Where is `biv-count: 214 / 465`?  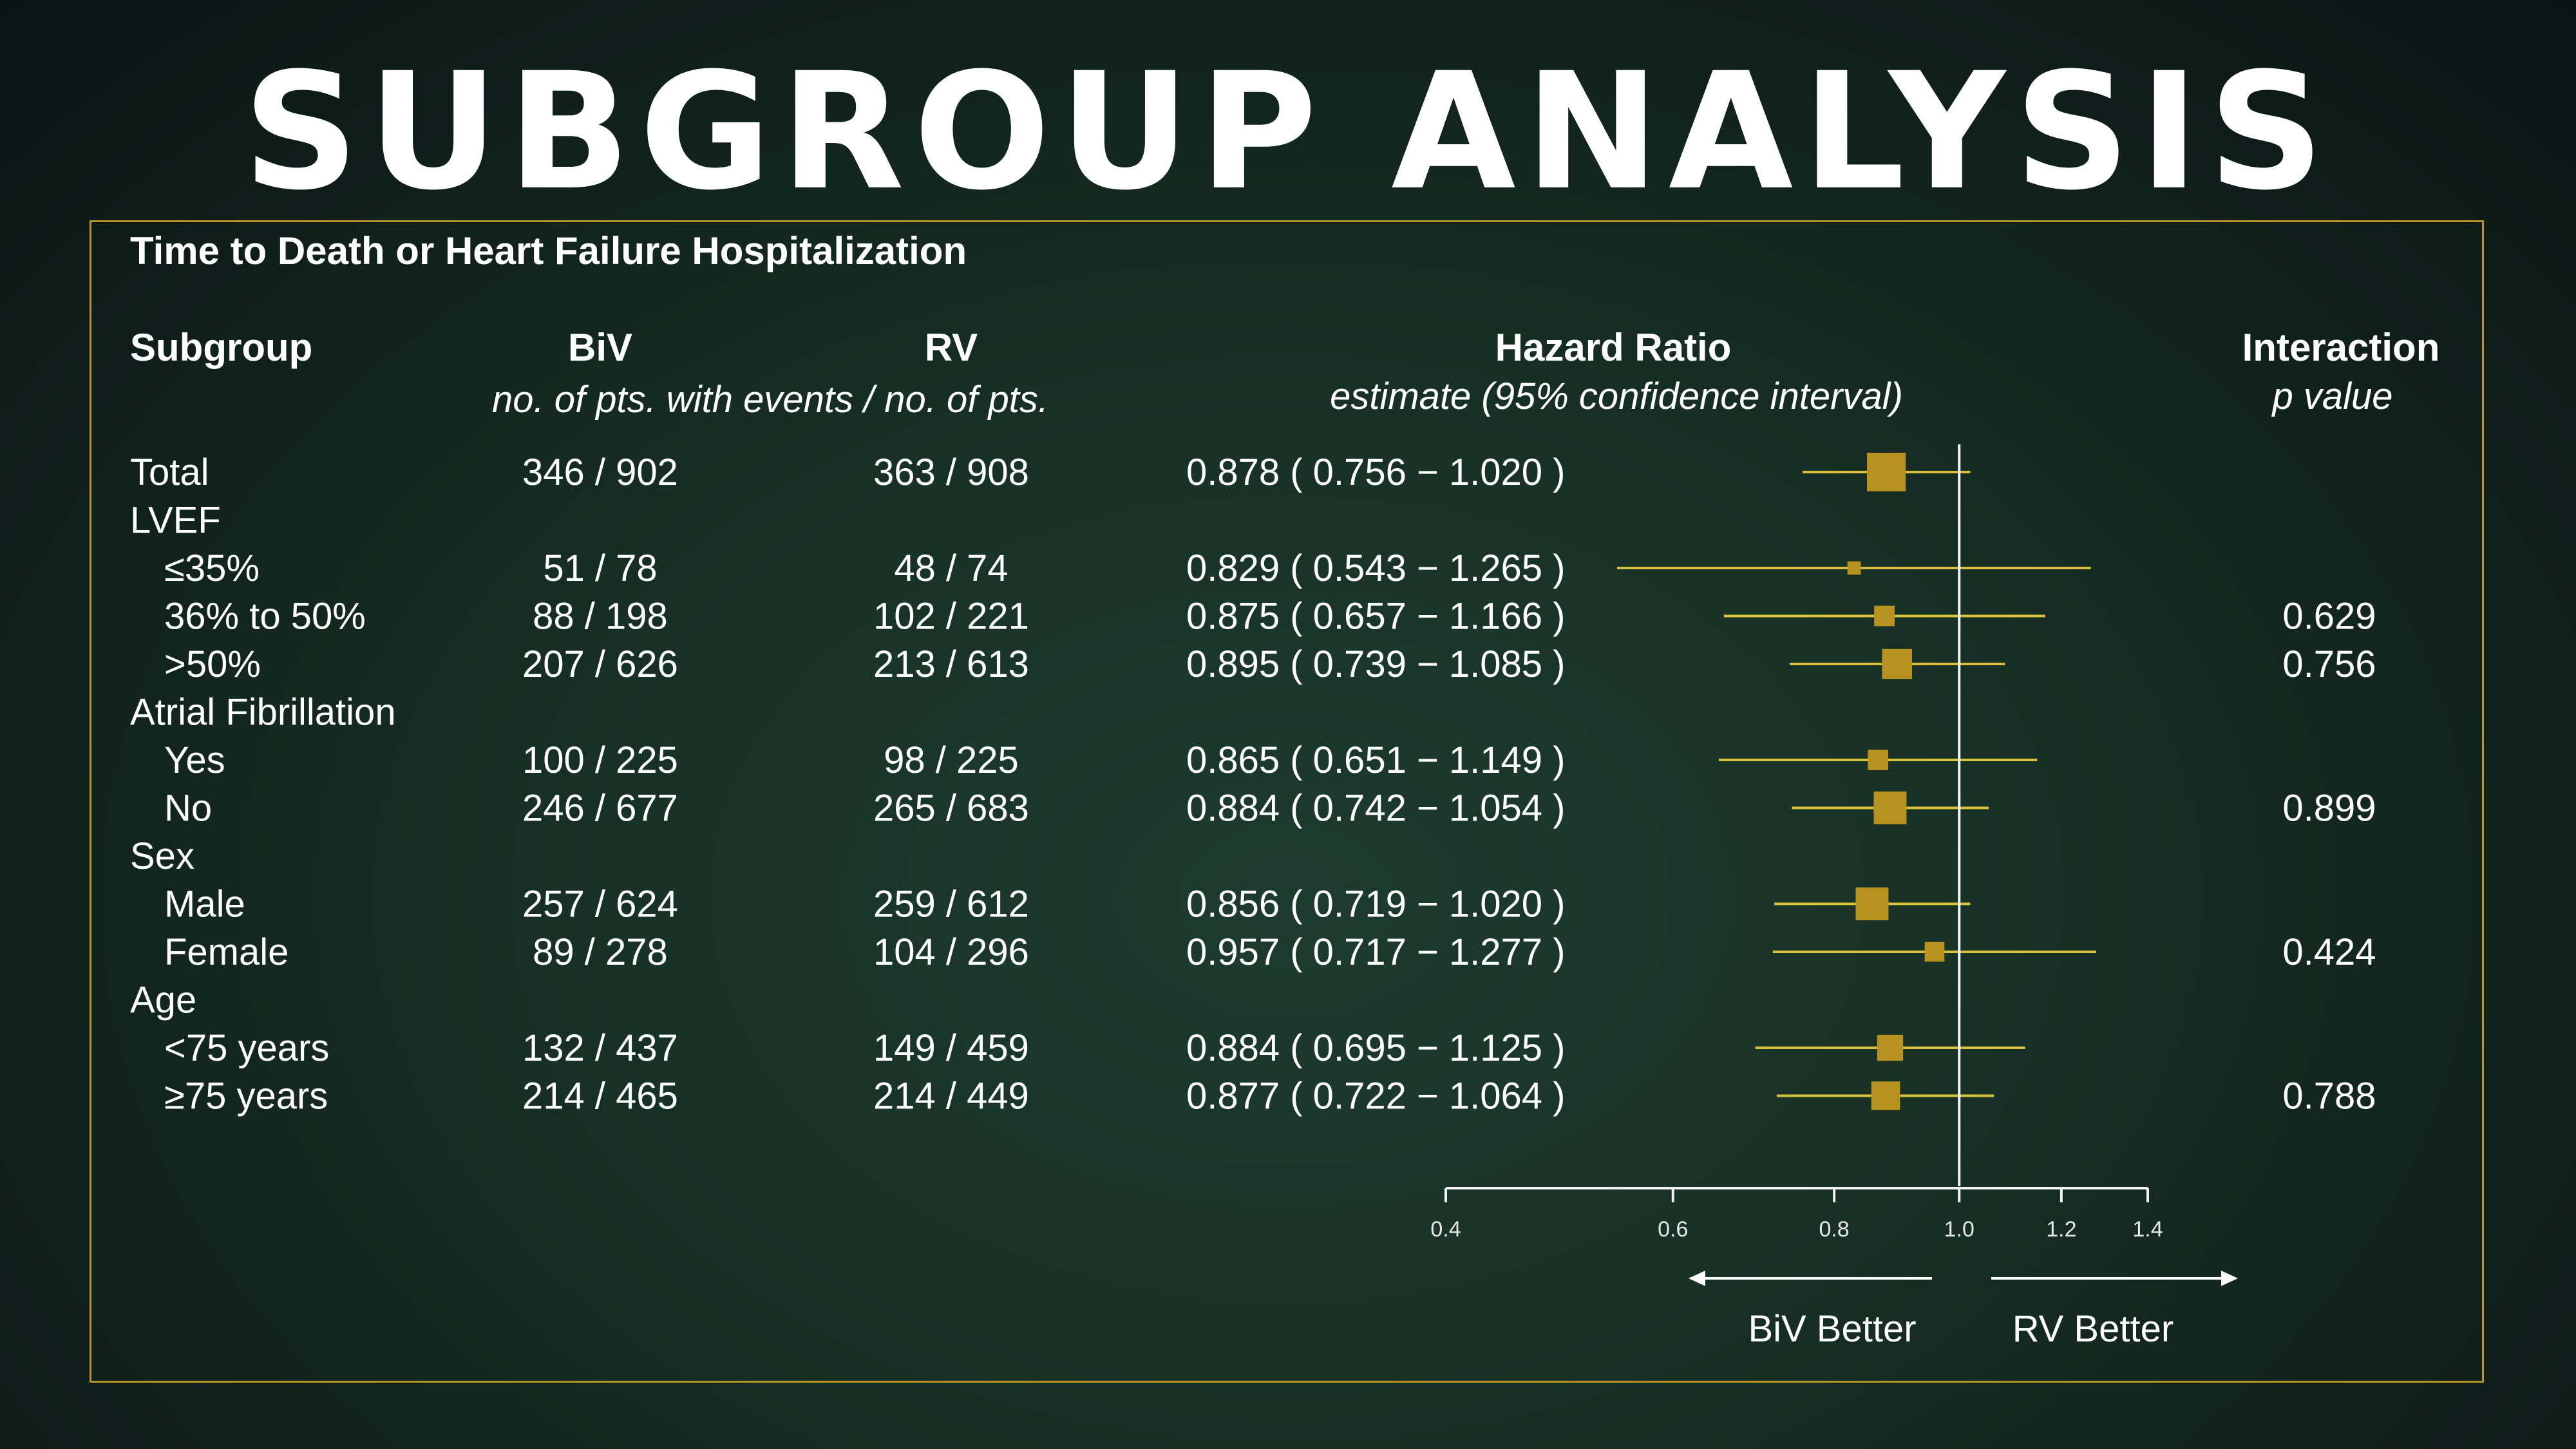 biv-count: 214 / 465 is located at coordinates (600, 1096).